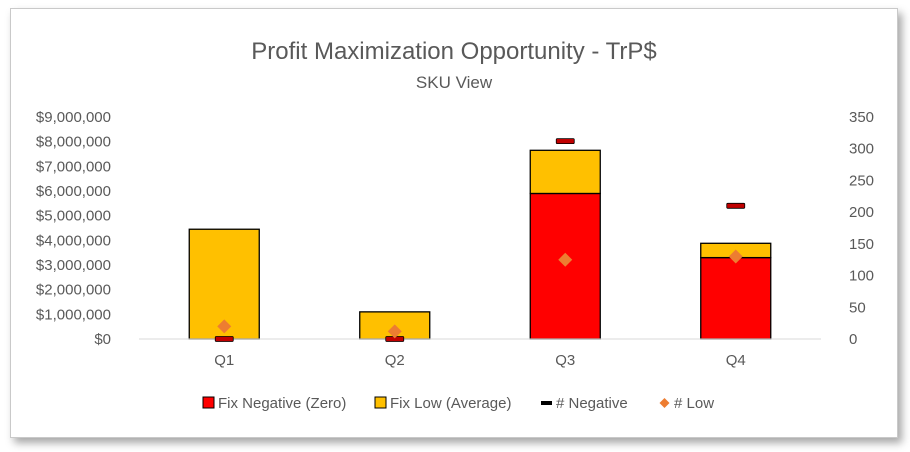 Image resolution: width=910 pixels, height=452 pixels. I want to click on x-tick-label: Q2, so click(395, 360).